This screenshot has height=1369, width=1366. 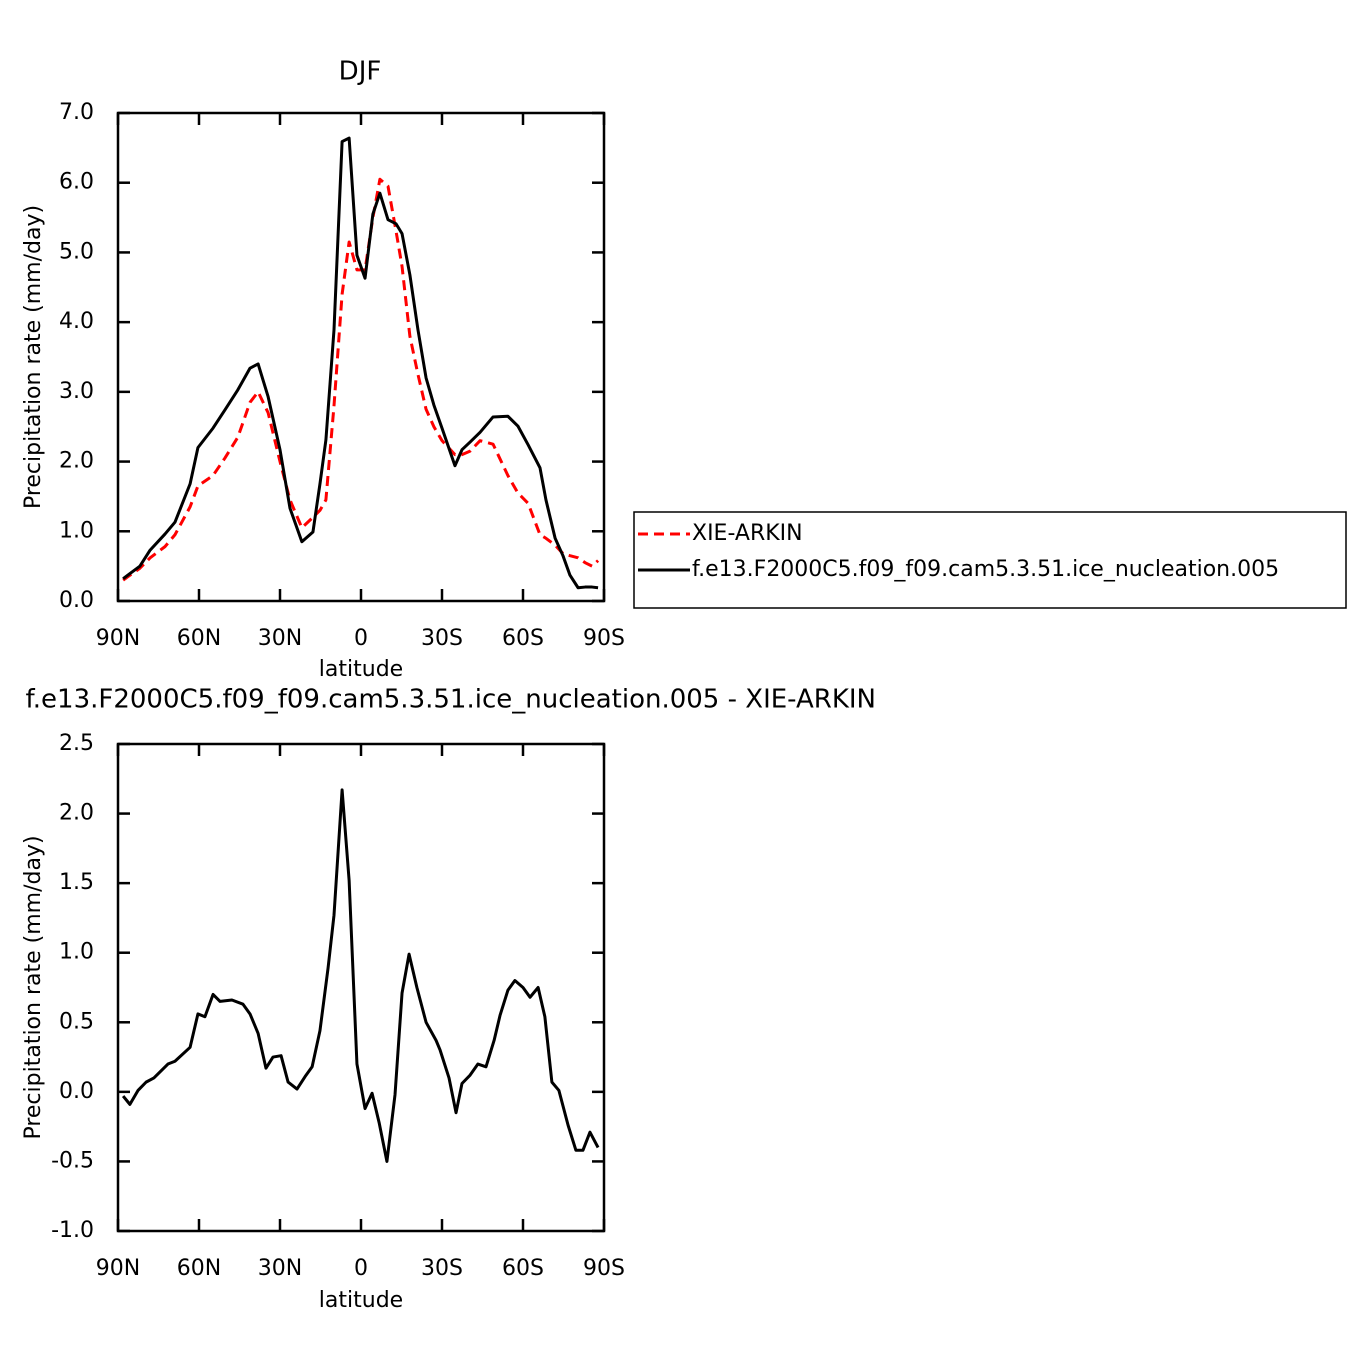 I want to click on y-tick-label: 3.0, so click(x=76, y=391).